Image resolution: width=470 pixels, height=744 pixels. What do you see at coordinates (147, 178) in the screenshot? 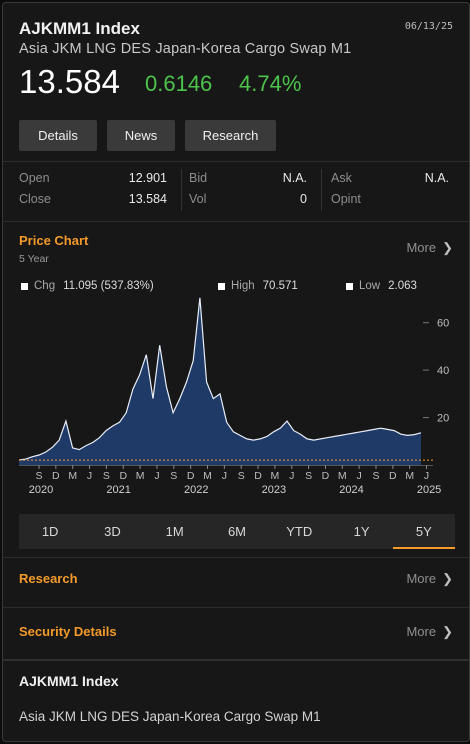
I see `open-value: 12.901` at bounding box center [147, 178].